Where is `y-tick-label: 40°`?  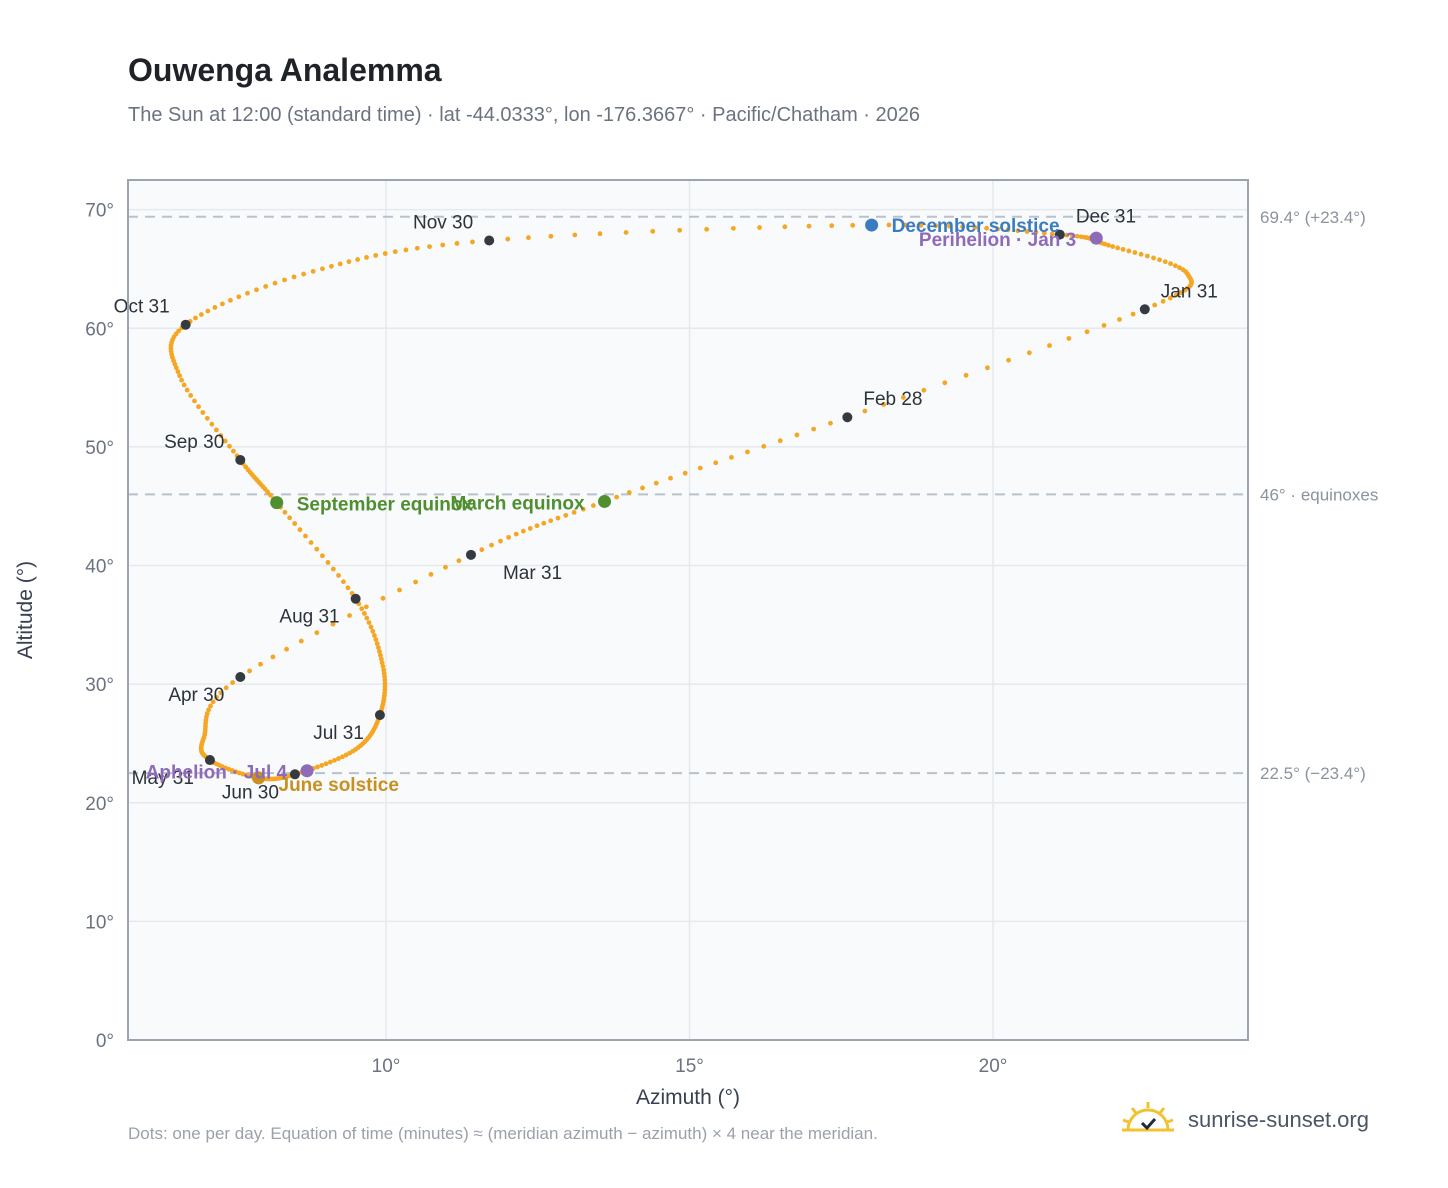
y-tick-label: 40° is located at coordinates (99, 567).